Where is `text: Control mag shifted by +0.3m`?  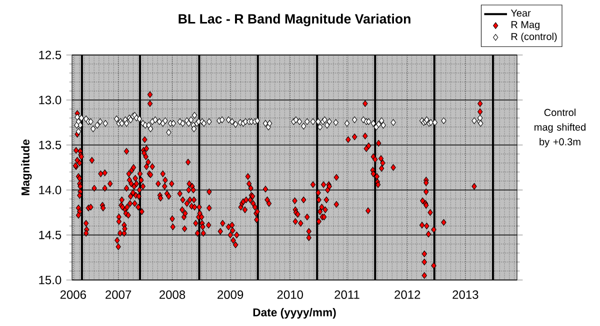
text: Control mag shifted by +0.3m is located at coordinates (560, 128).